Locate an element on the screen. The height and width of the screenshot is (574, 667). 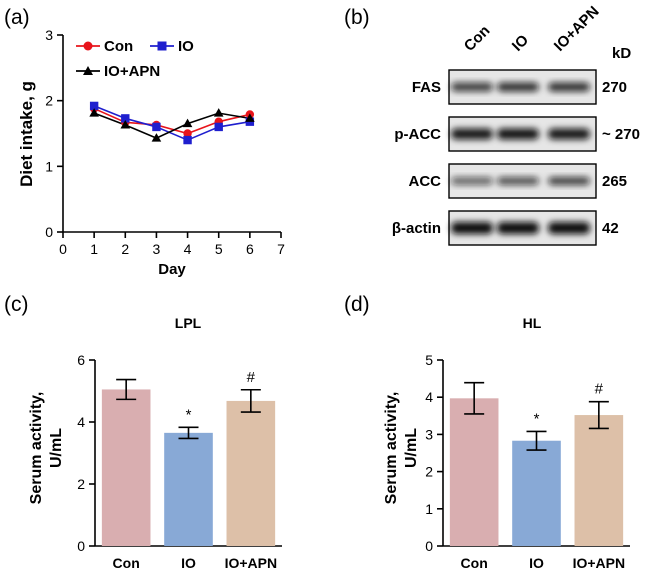
y-tick-label-c: 4 is located at coordinates (81, 422).